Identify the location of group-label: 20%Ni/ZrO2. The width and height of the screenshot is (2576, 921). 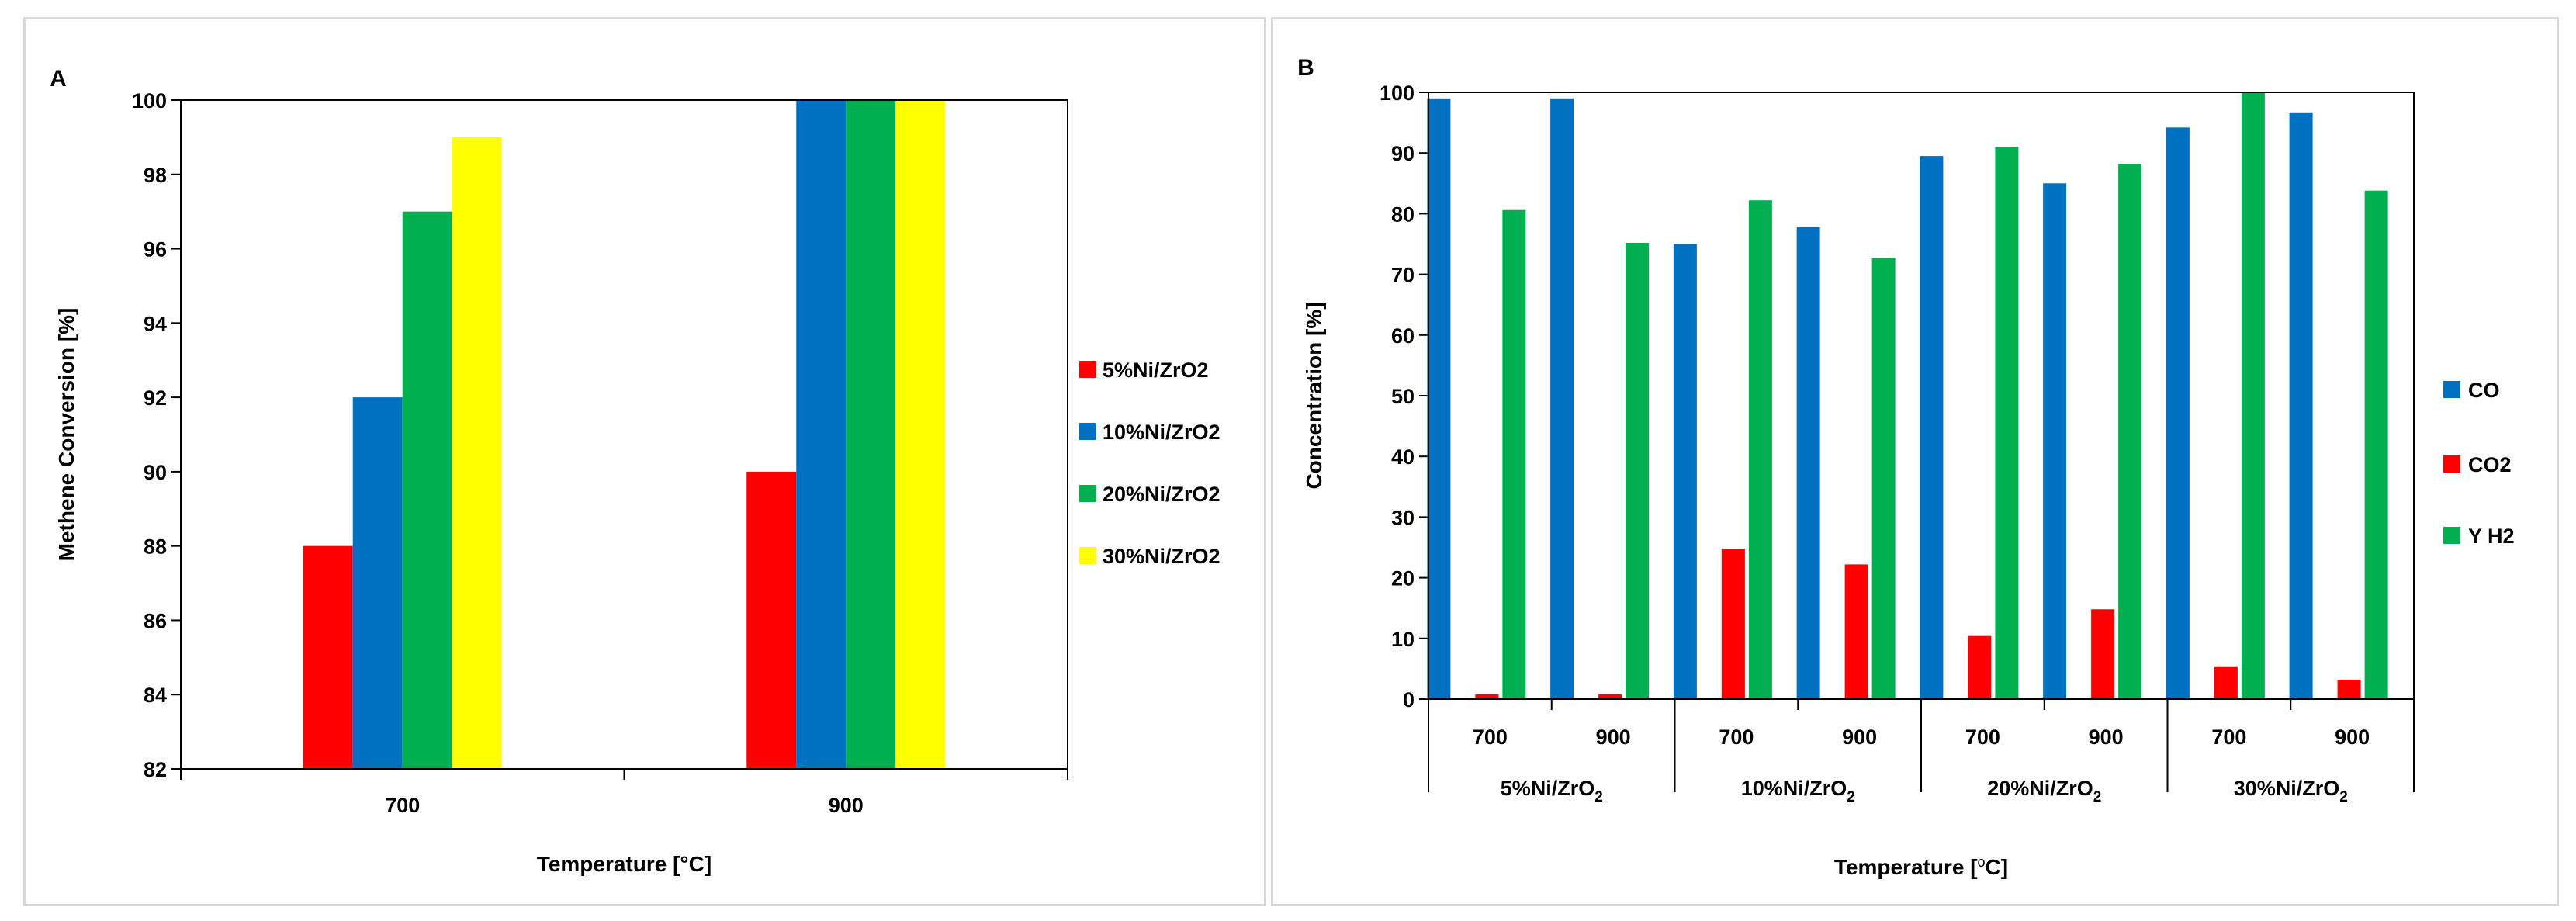
(2044, 791).